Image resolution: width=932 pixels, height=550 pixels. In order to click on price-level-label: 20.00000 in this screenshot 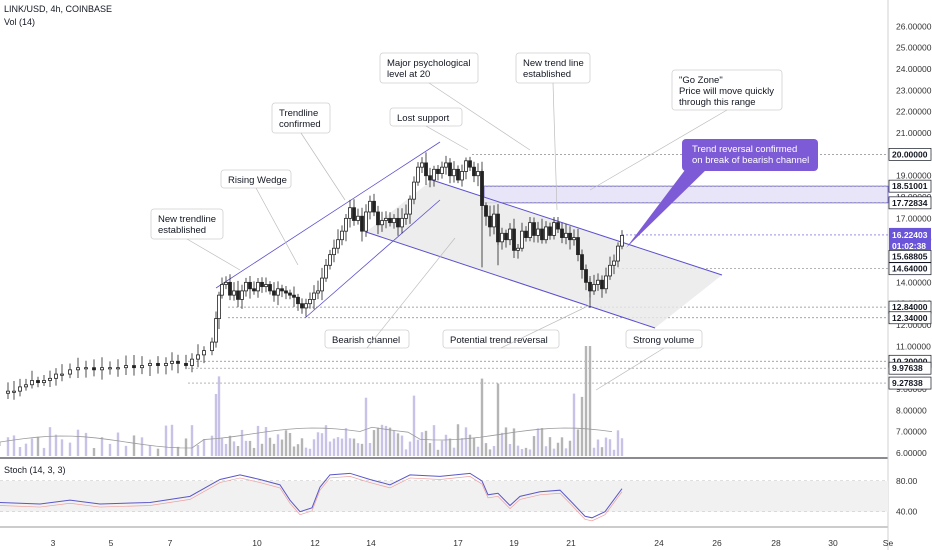, I will do `click(910, 154)`.